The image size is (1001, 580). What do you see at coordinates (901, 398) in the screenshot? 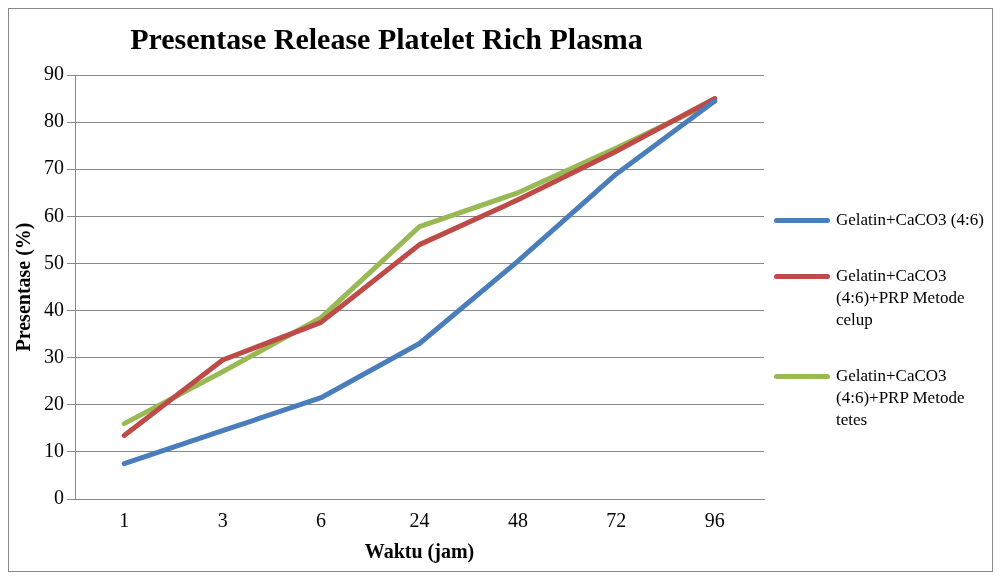
I see `legend-label: Gelatin+CaCO3 (4:6)+PRP Metode tetes` at bounding box center [901, 398].